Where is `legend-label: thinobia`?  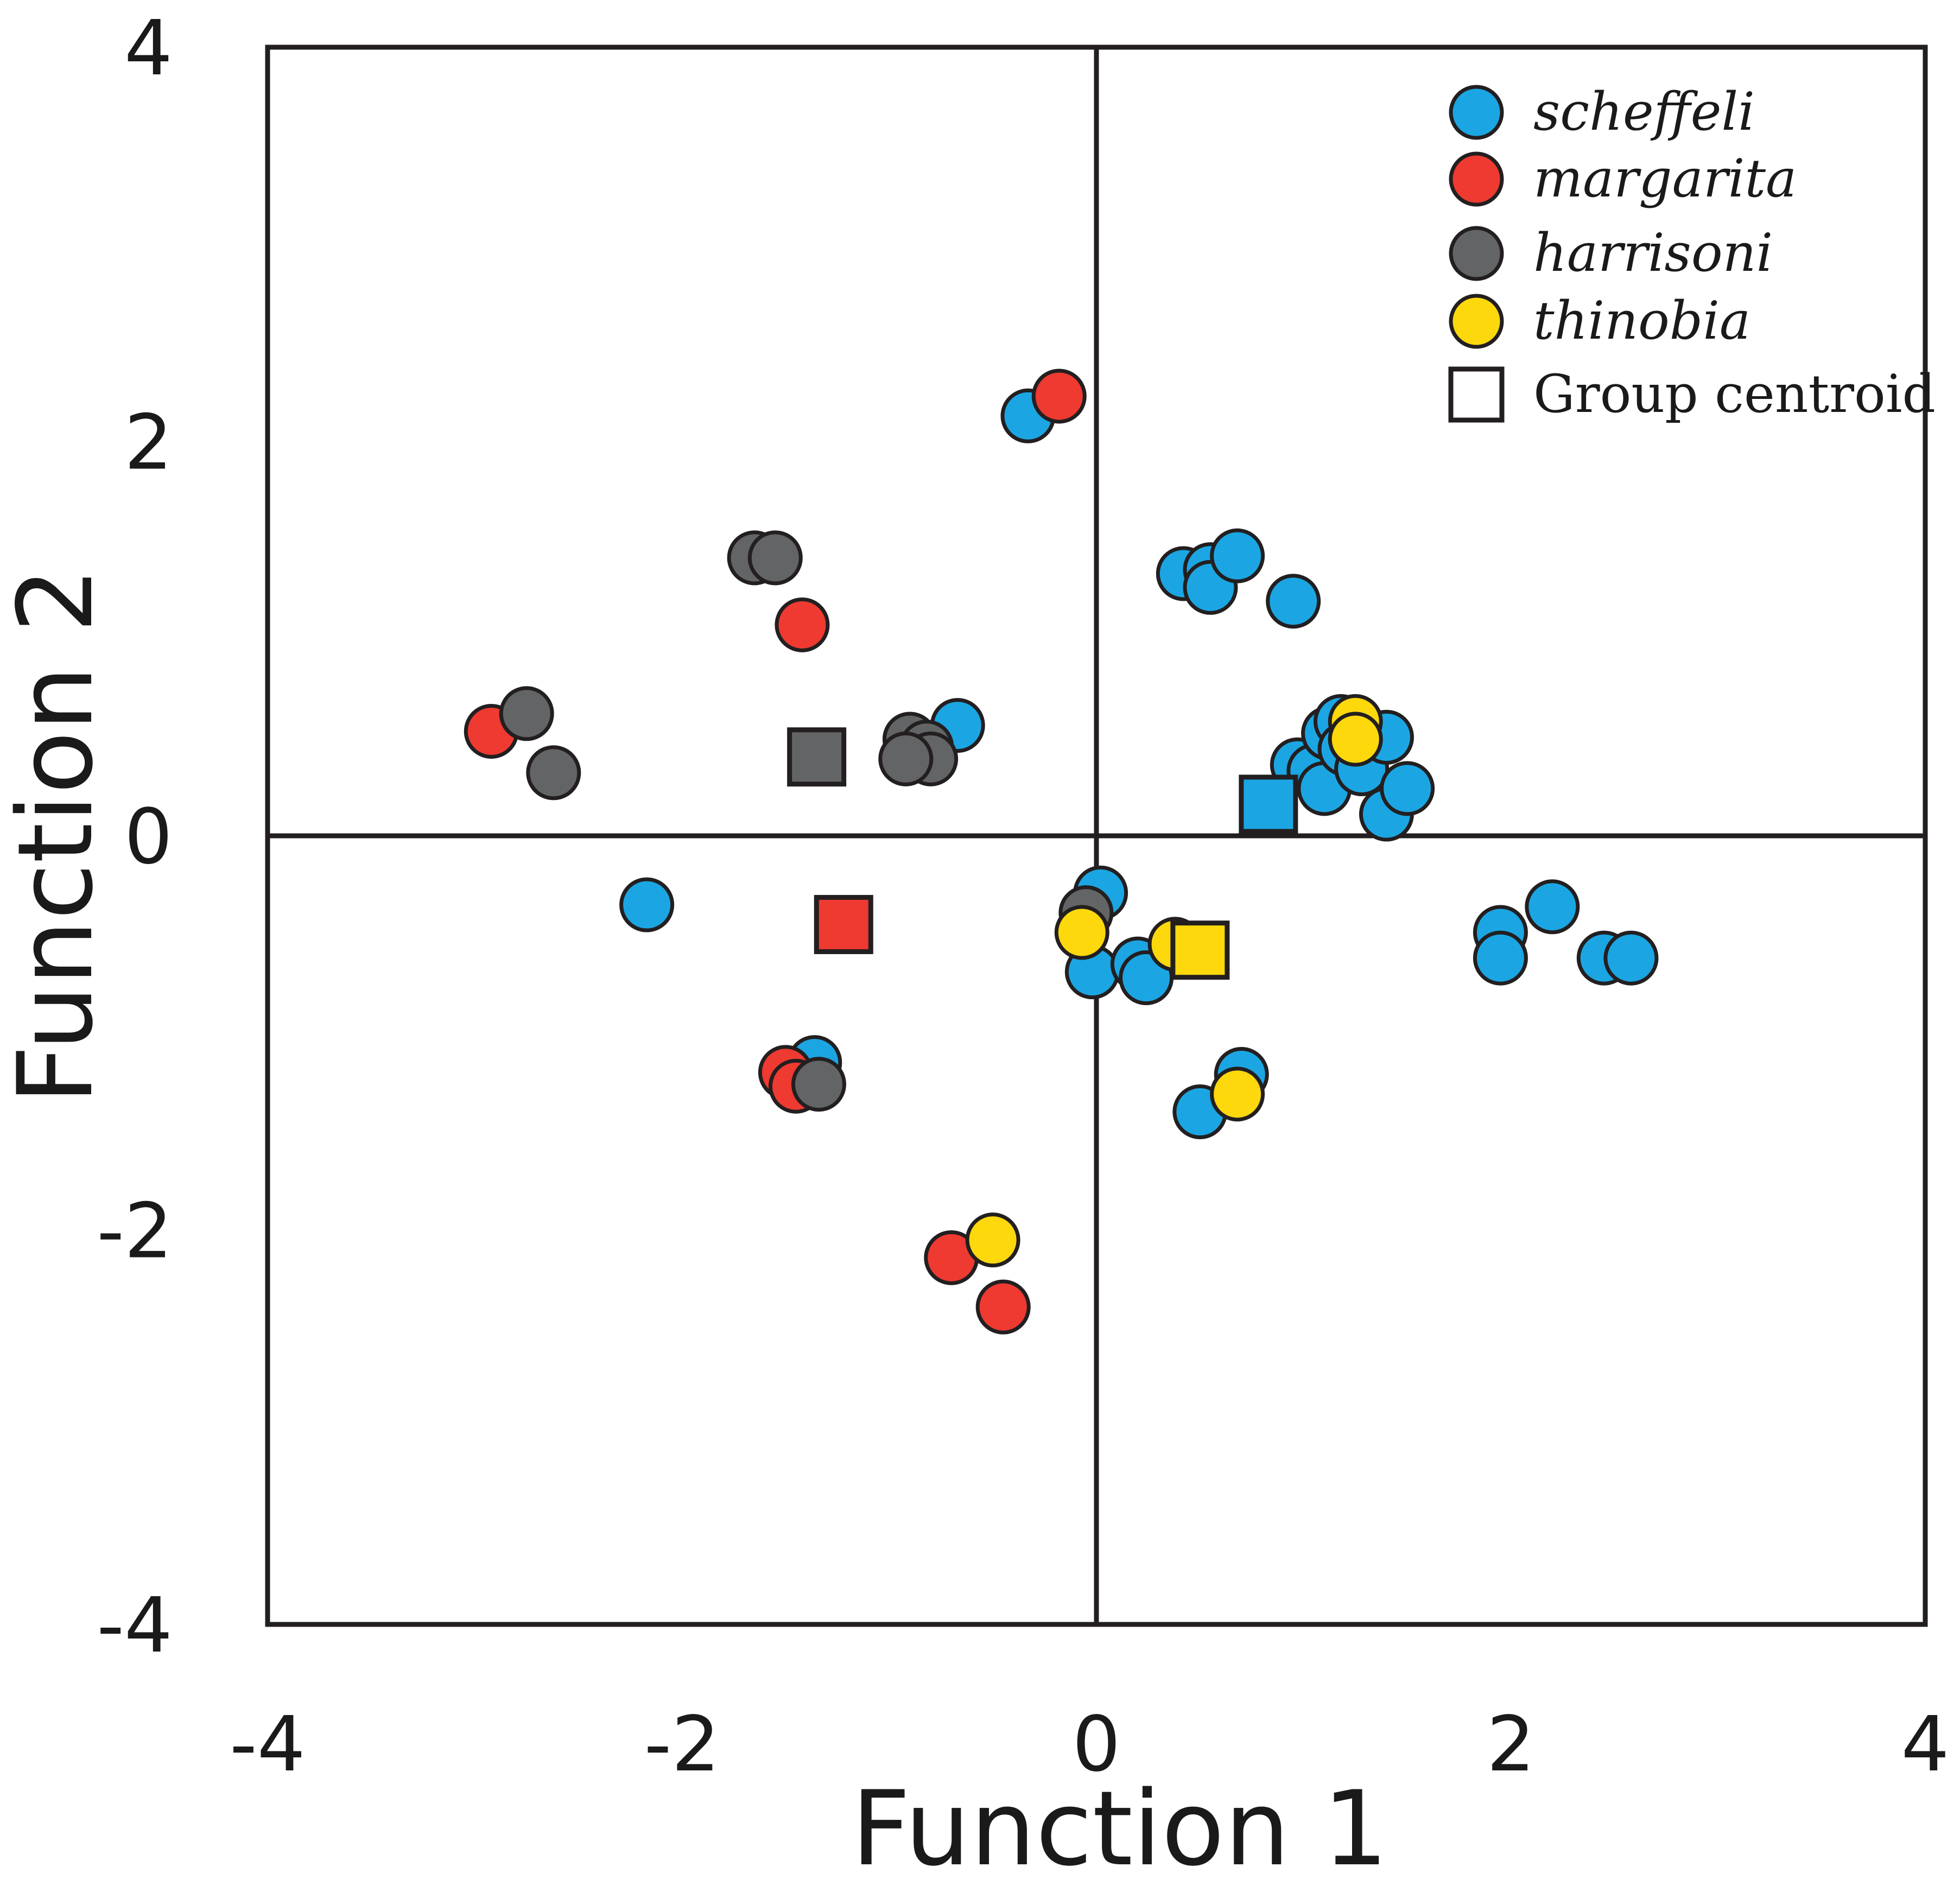 legend-label: thinobia is located at coordinates (1641, 320).